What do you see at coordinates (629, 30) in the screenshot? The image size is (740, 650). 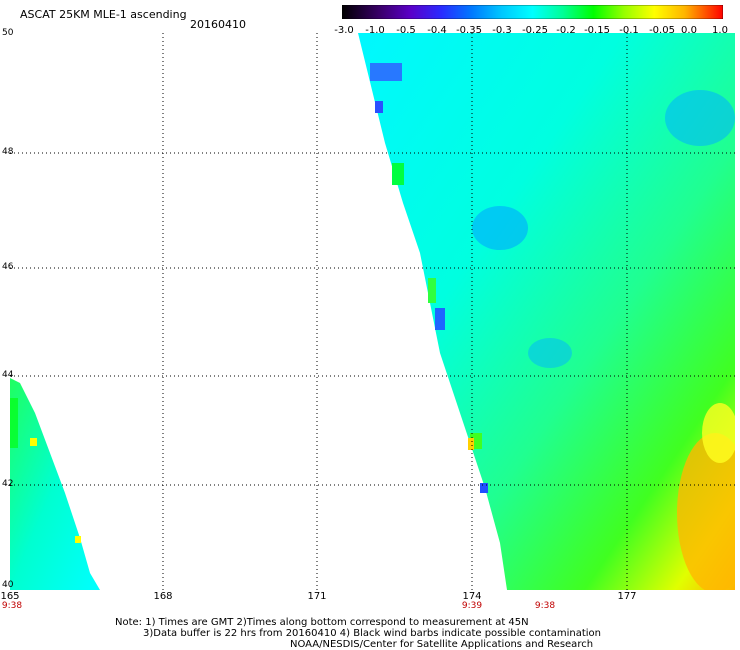 I see `colorbar-label: -0.1` at bounding box center [629, 30].